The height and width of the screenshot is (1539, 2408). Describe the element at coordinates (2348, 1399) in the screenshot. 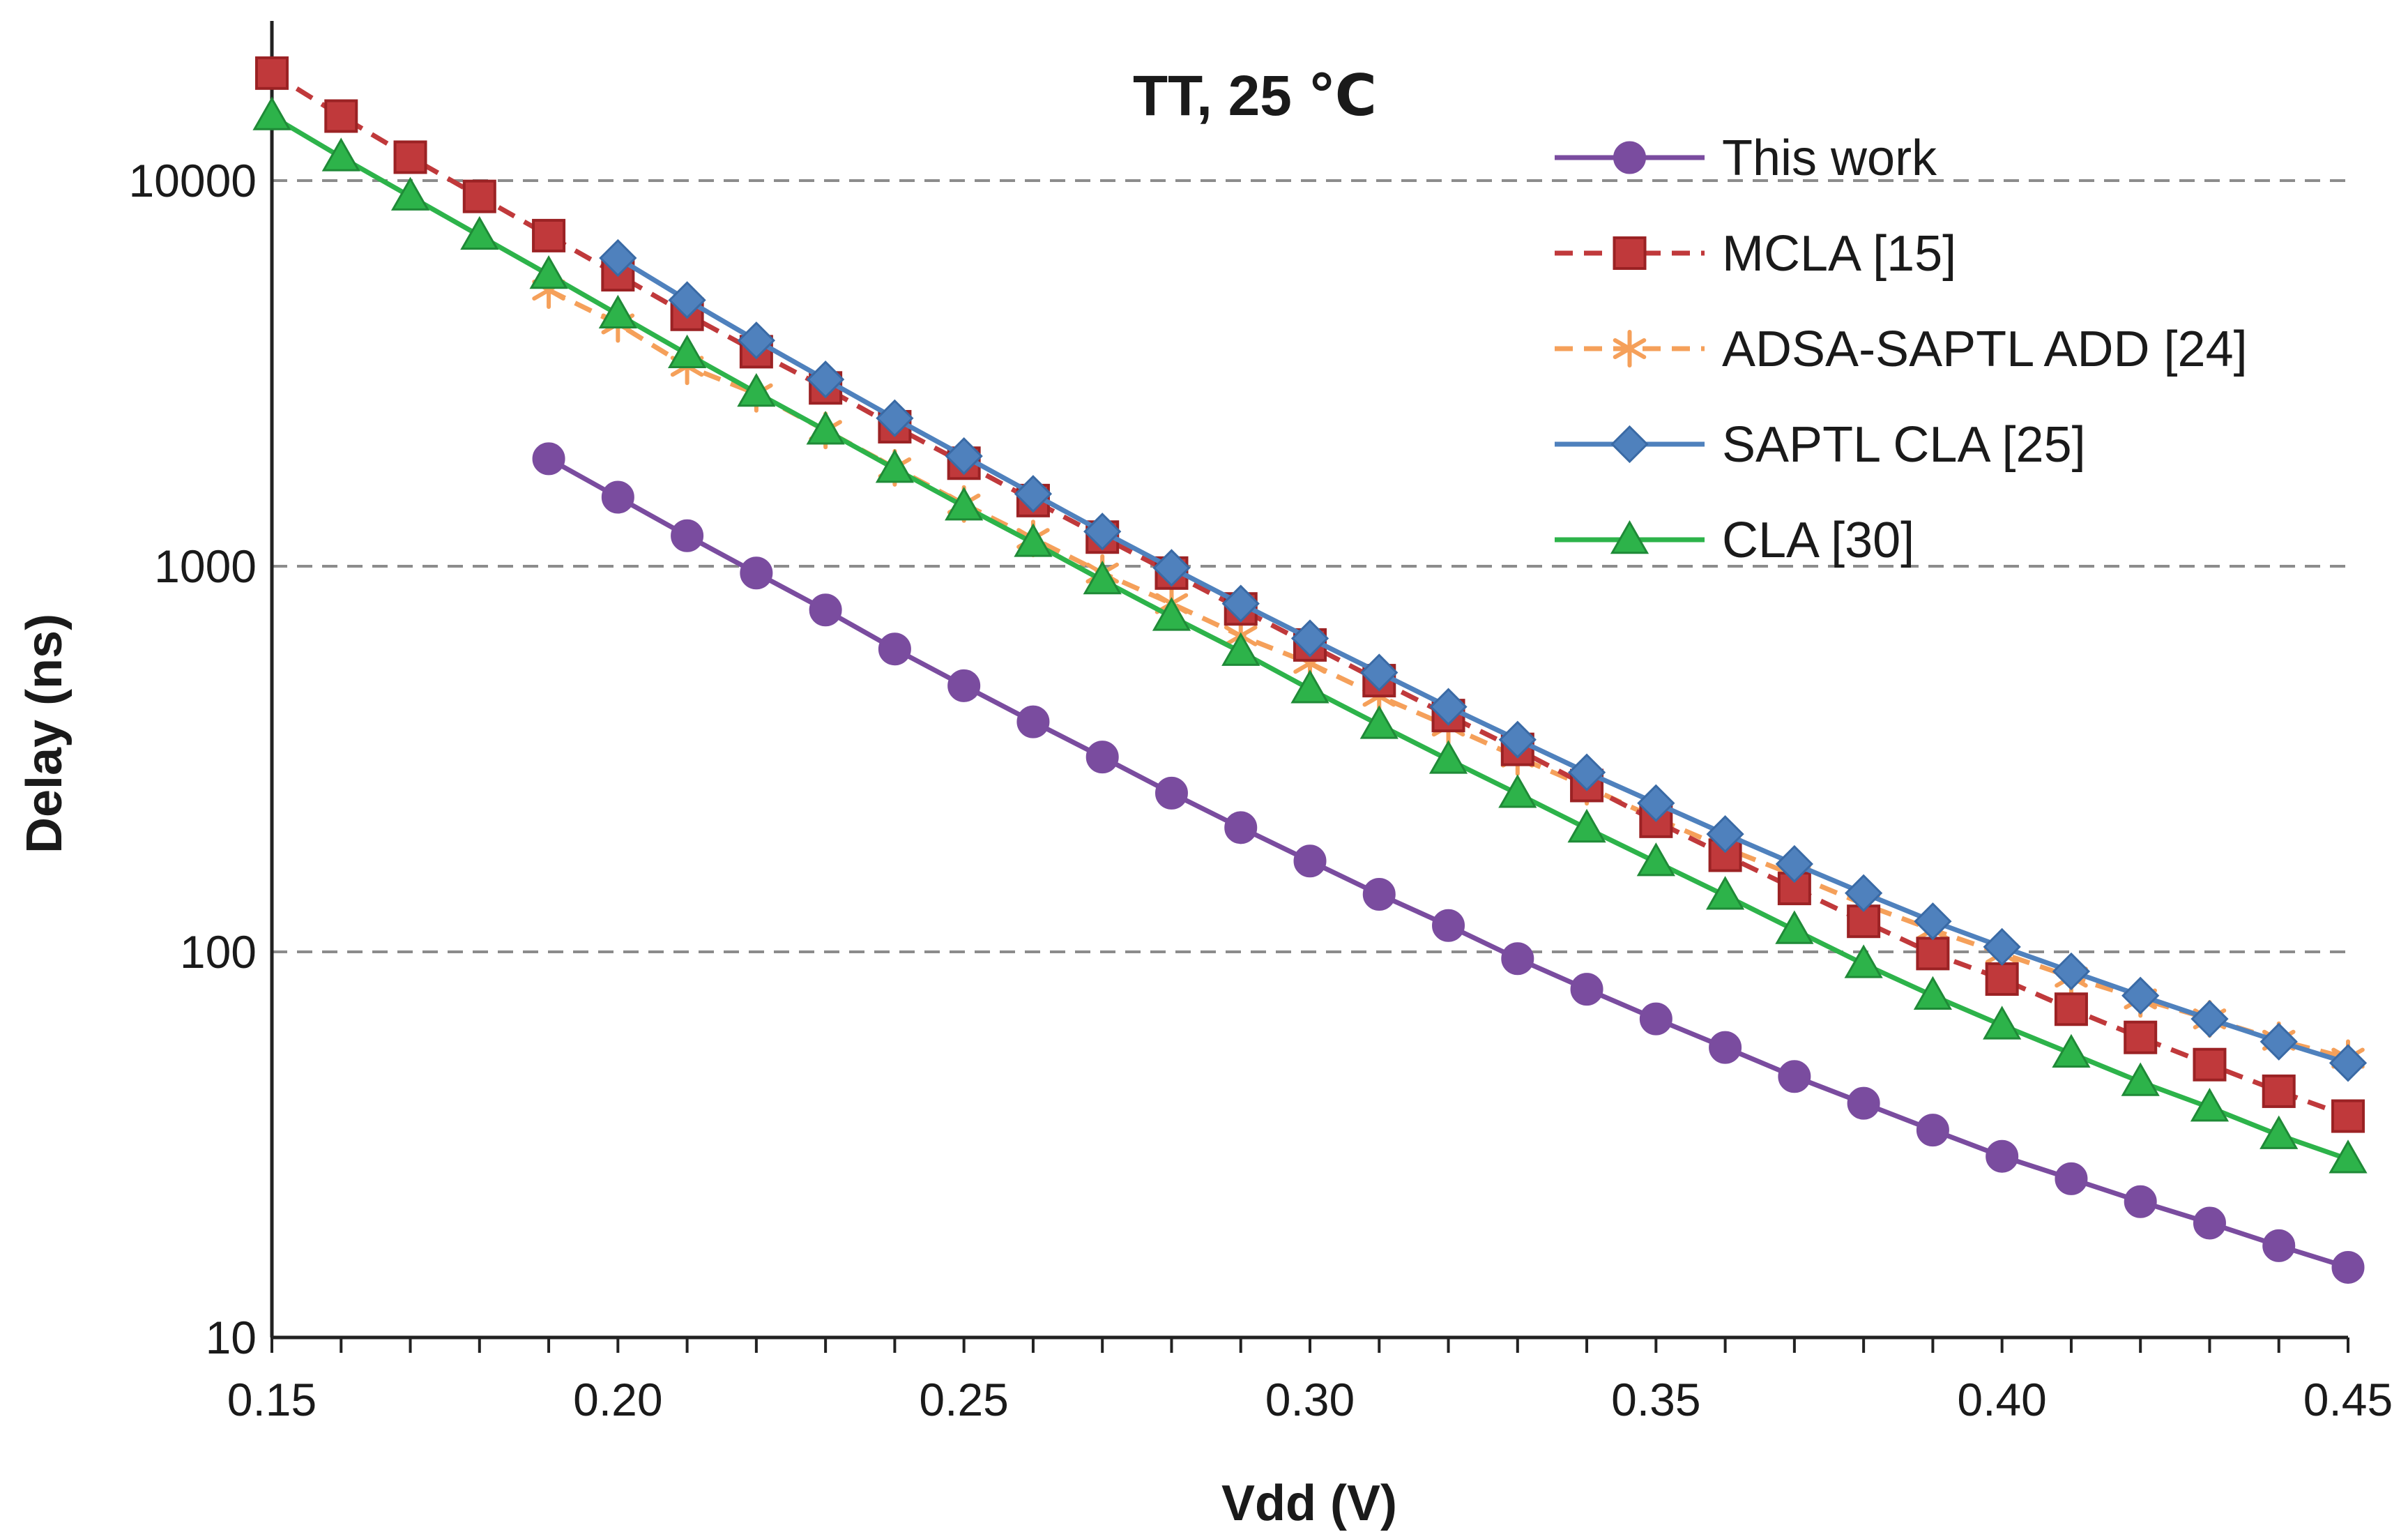

I see `x-tick-label: 0.45` at that location.